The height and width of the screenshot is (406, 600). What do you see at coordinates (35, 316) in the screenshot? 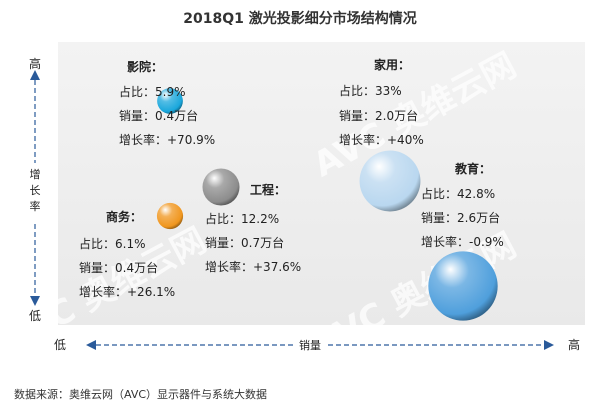
I see `y-axis-low-label: 低` at bounding box center [35, 316].